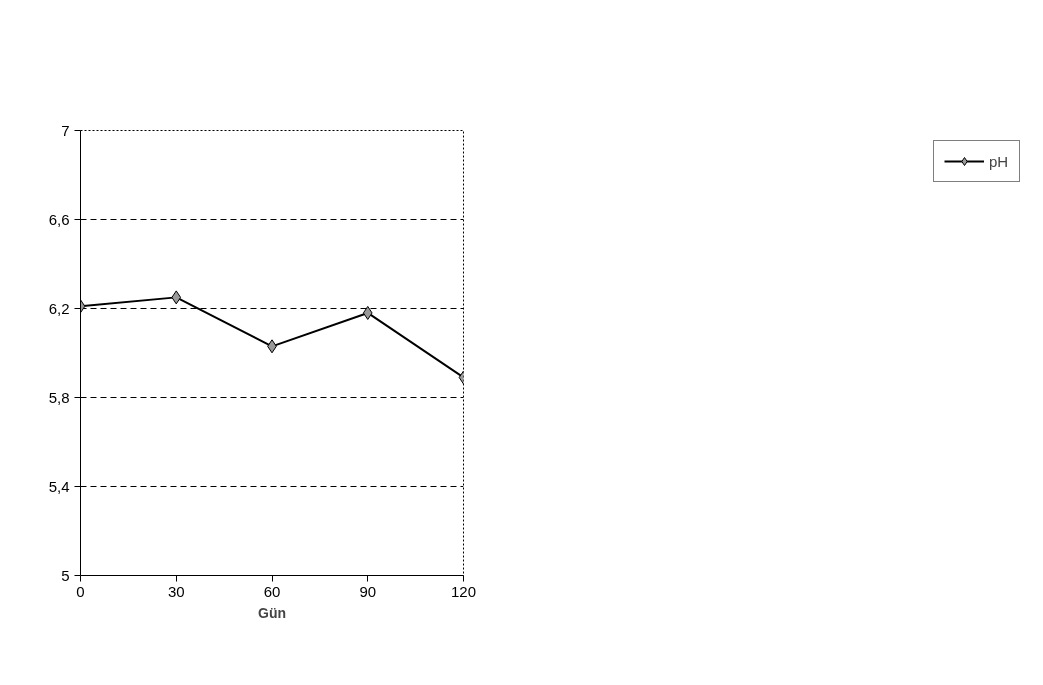 The image size is (1043, 685). What do you see at coordinates (59, 219) in the screenshot?
I see `y-tick-label: 6,6` at bounding box center [59, 219].